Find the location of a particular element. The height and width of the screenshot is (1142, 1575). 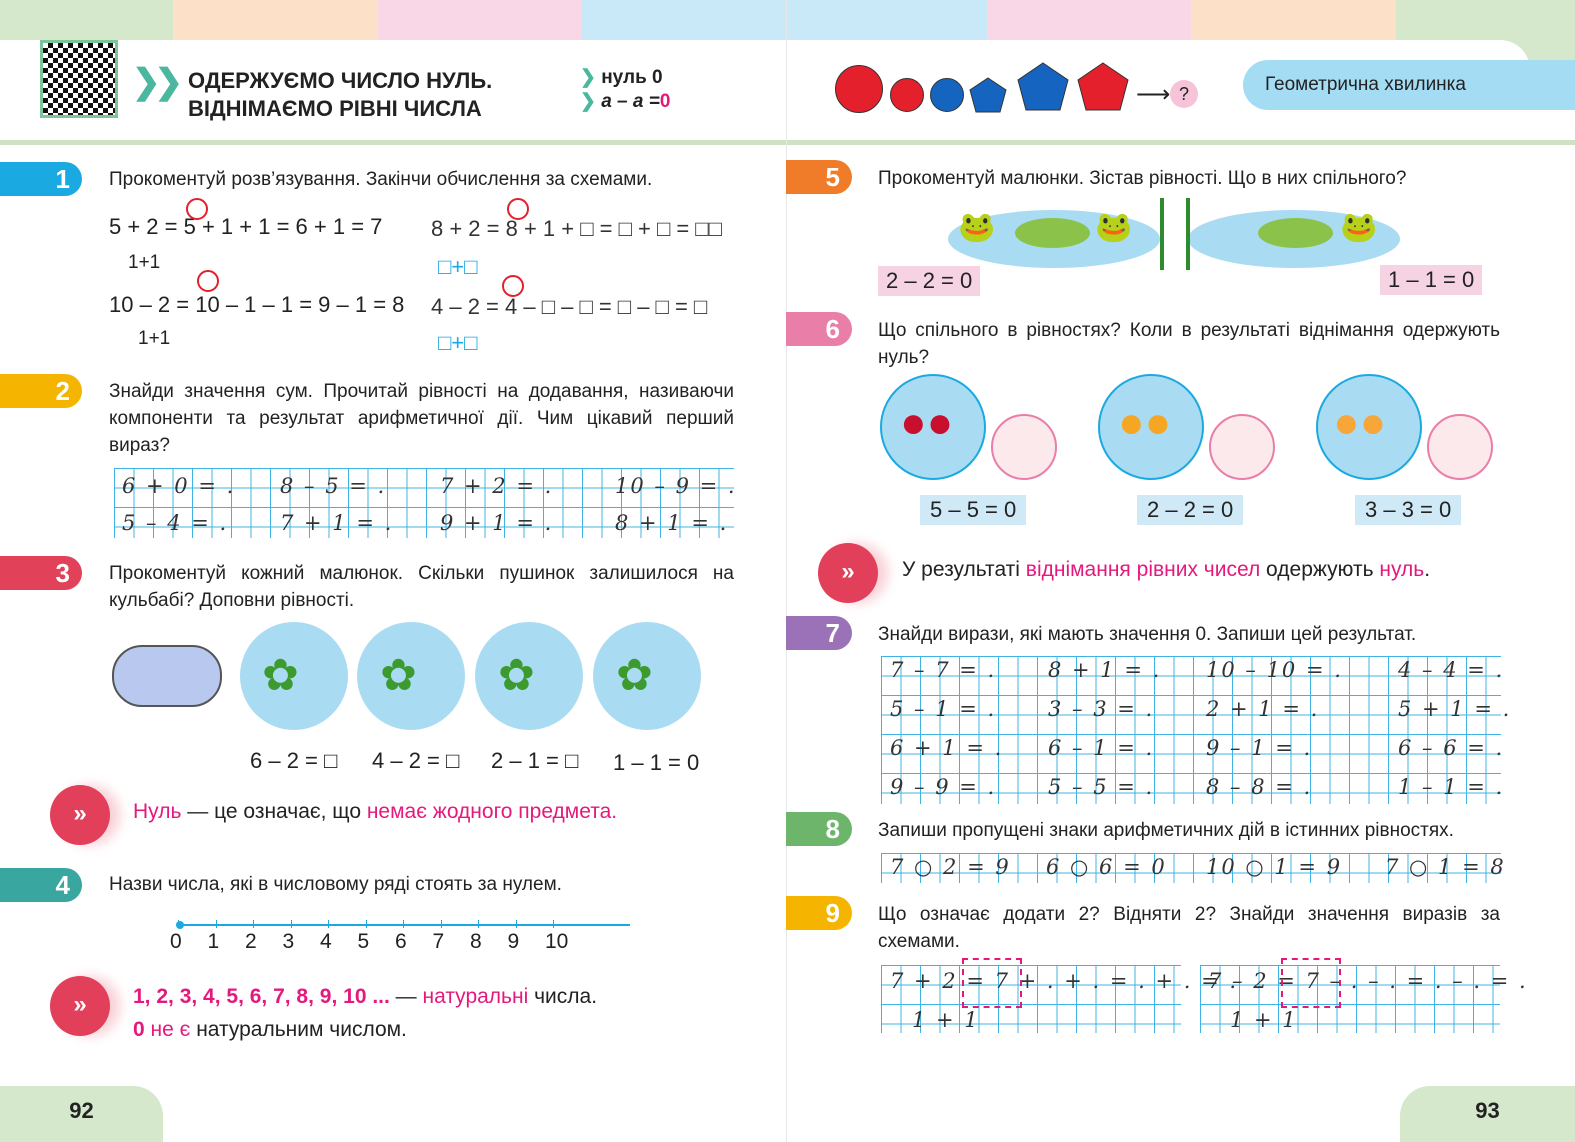

expression: 8 + 1 = . is located at coordinates (1105, 670).